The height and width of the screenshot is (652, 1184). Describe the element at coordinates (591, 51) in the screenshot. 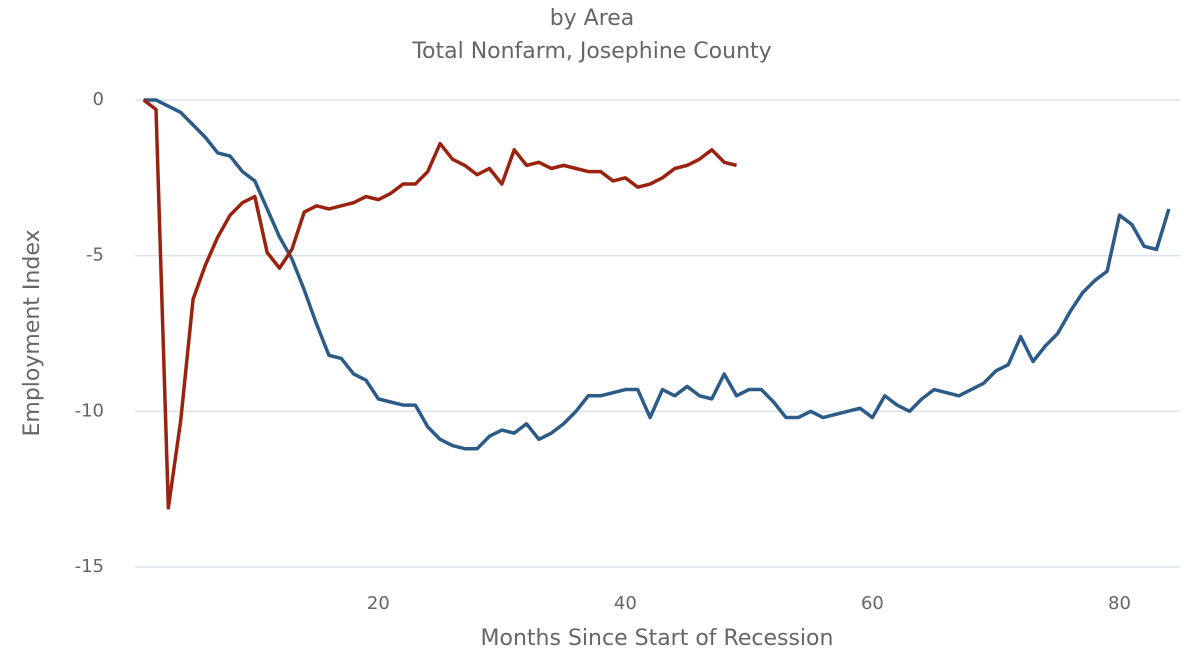

I see `chart-subtitle: Total Nonfarm, Josephine County` at that location.